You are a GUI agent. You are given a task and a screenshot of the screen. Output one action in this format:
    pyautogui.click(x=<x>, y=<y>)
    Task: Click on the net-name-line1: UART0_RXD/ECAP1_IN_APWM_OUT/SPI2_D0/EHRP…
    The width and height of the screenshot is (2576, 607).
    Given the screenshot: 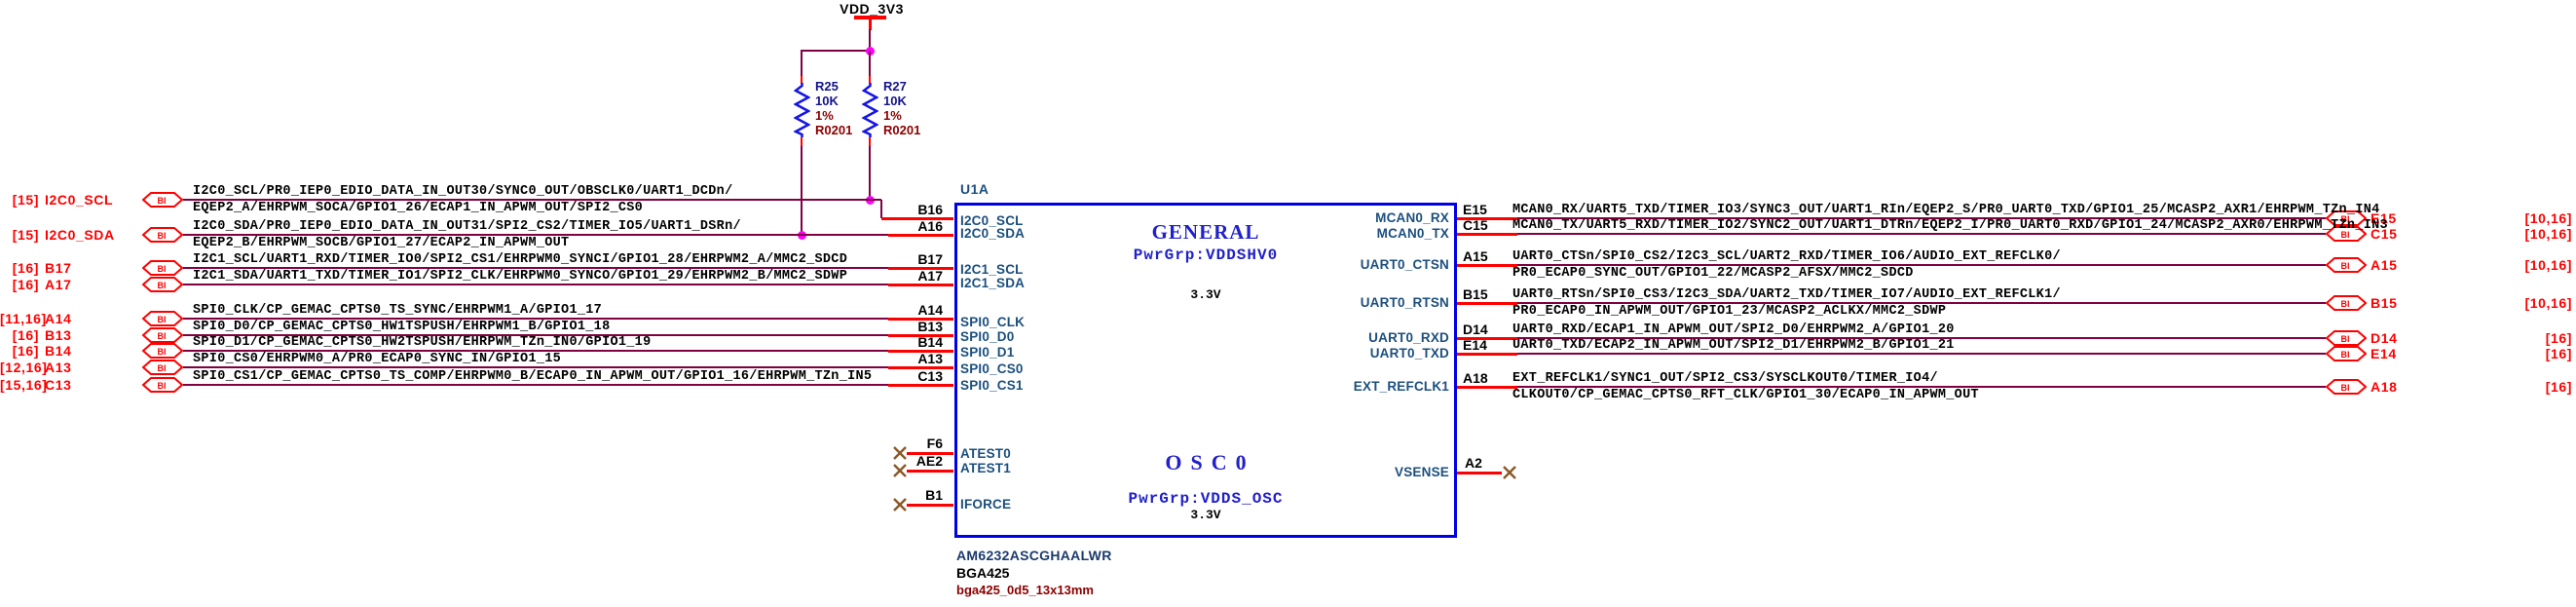 What is the action you would take?
    pyautogui.click(x=1733, y=329)
    